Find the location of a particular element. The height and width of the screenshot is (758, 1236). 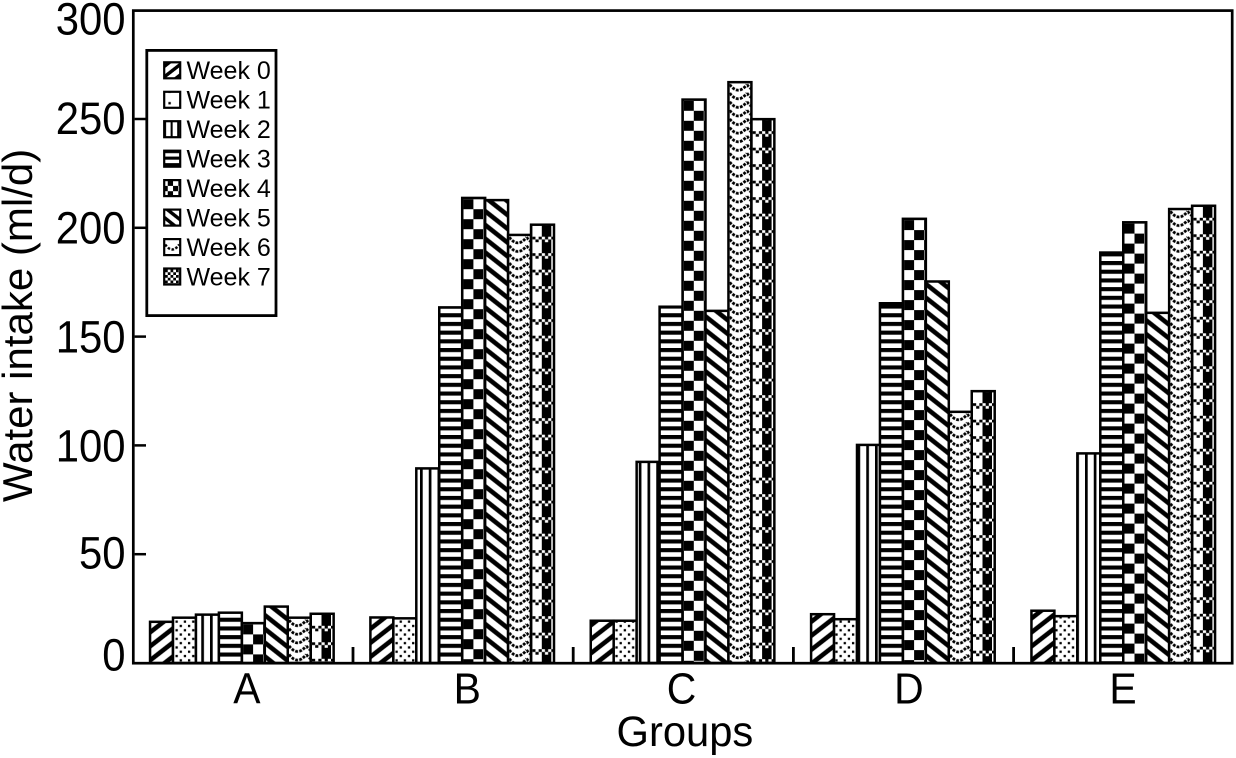

svg-text: Week 7 is located at coordinates (229, 277).